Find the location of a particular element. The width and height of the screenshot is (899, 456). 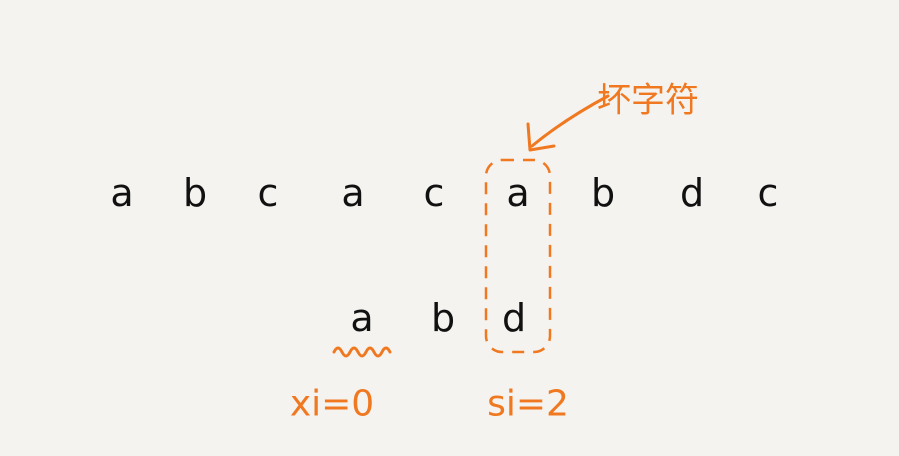

callout-arrowhead-icon is located at coordinates (541, 137).